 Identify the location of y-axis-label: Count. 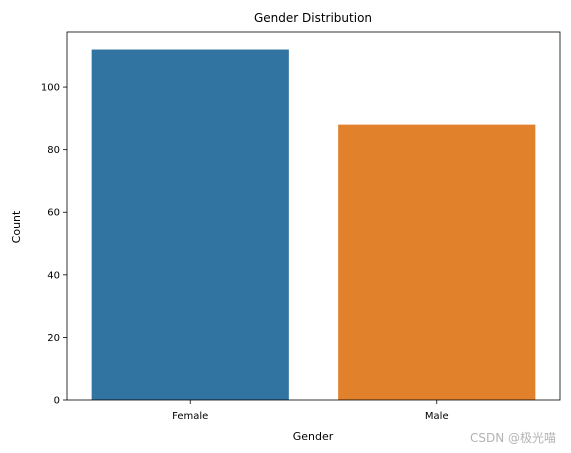
(16, 226).